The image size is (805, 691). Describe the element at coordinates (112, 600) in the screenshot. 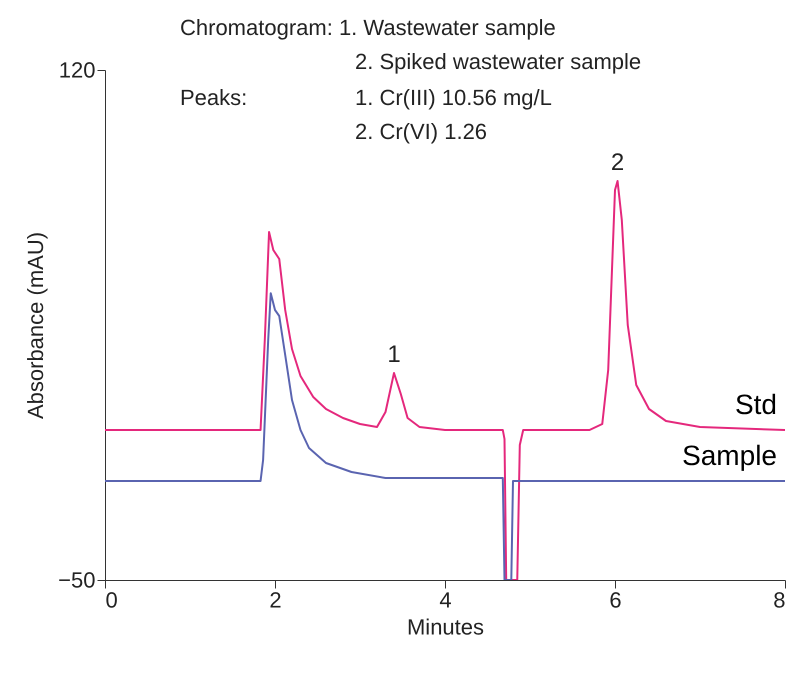

I see `x-tick-label: 0` at that location.